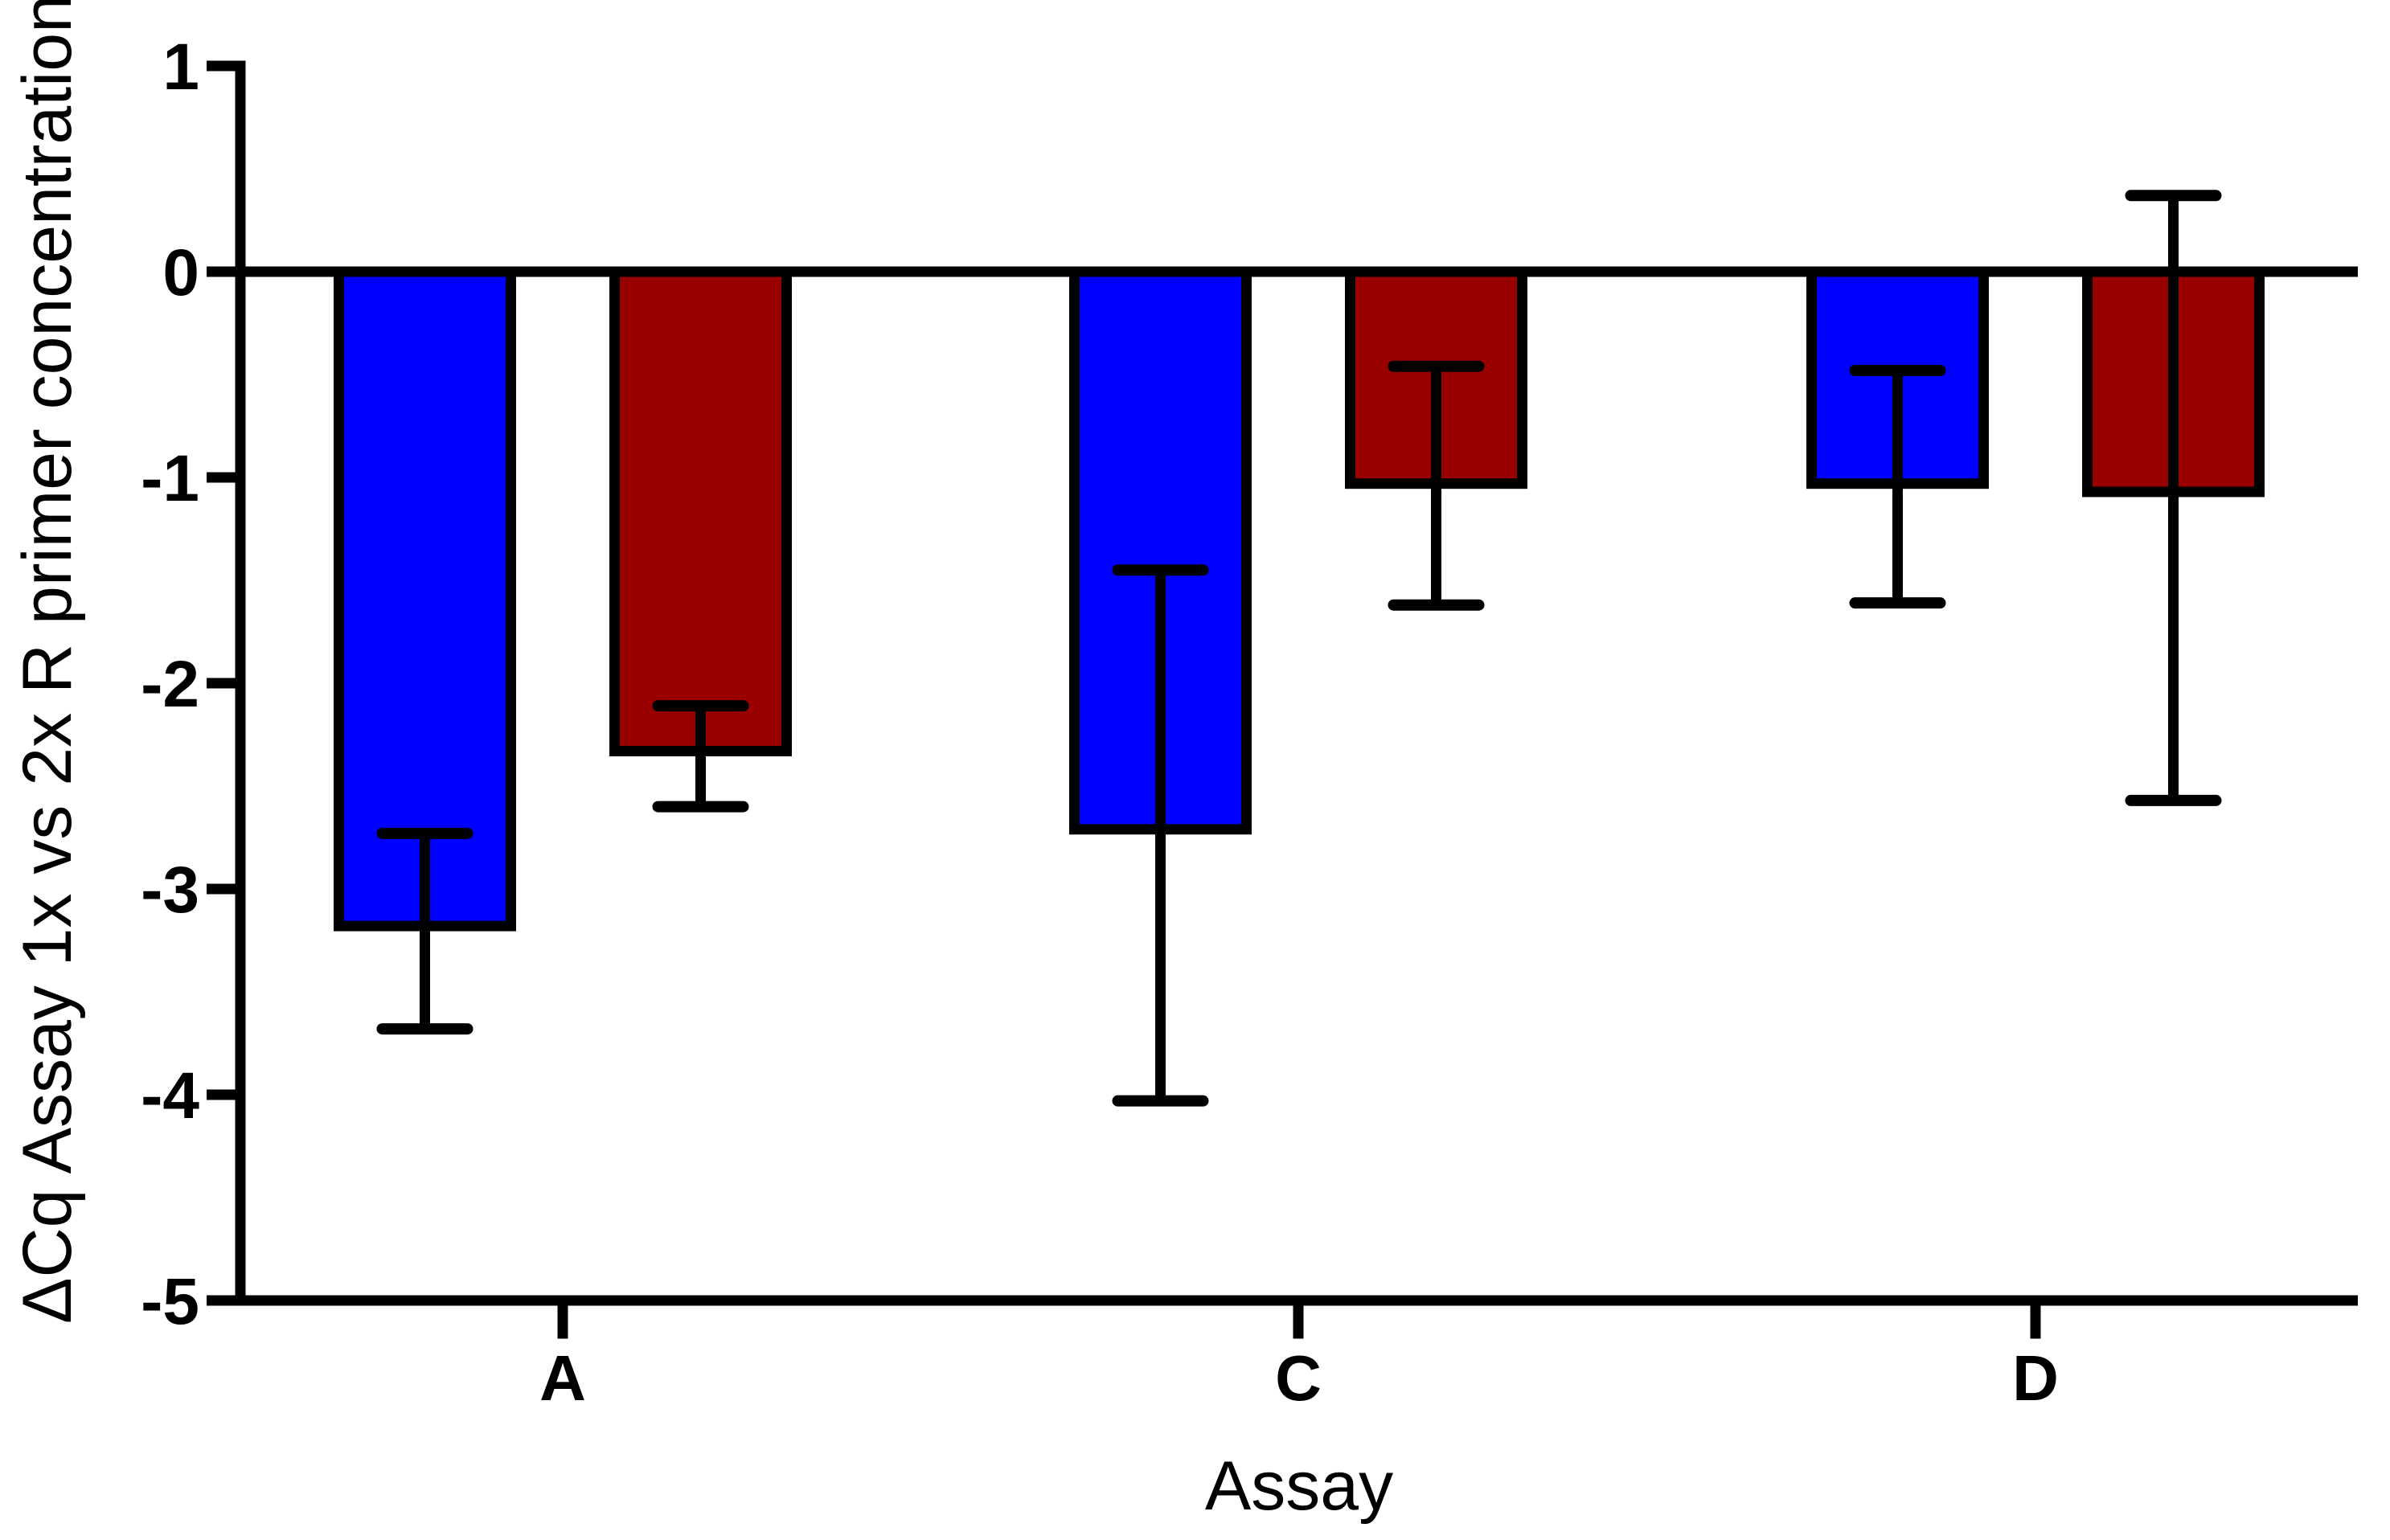  I want to click on x-category-label: C, so click(1298, 1378).